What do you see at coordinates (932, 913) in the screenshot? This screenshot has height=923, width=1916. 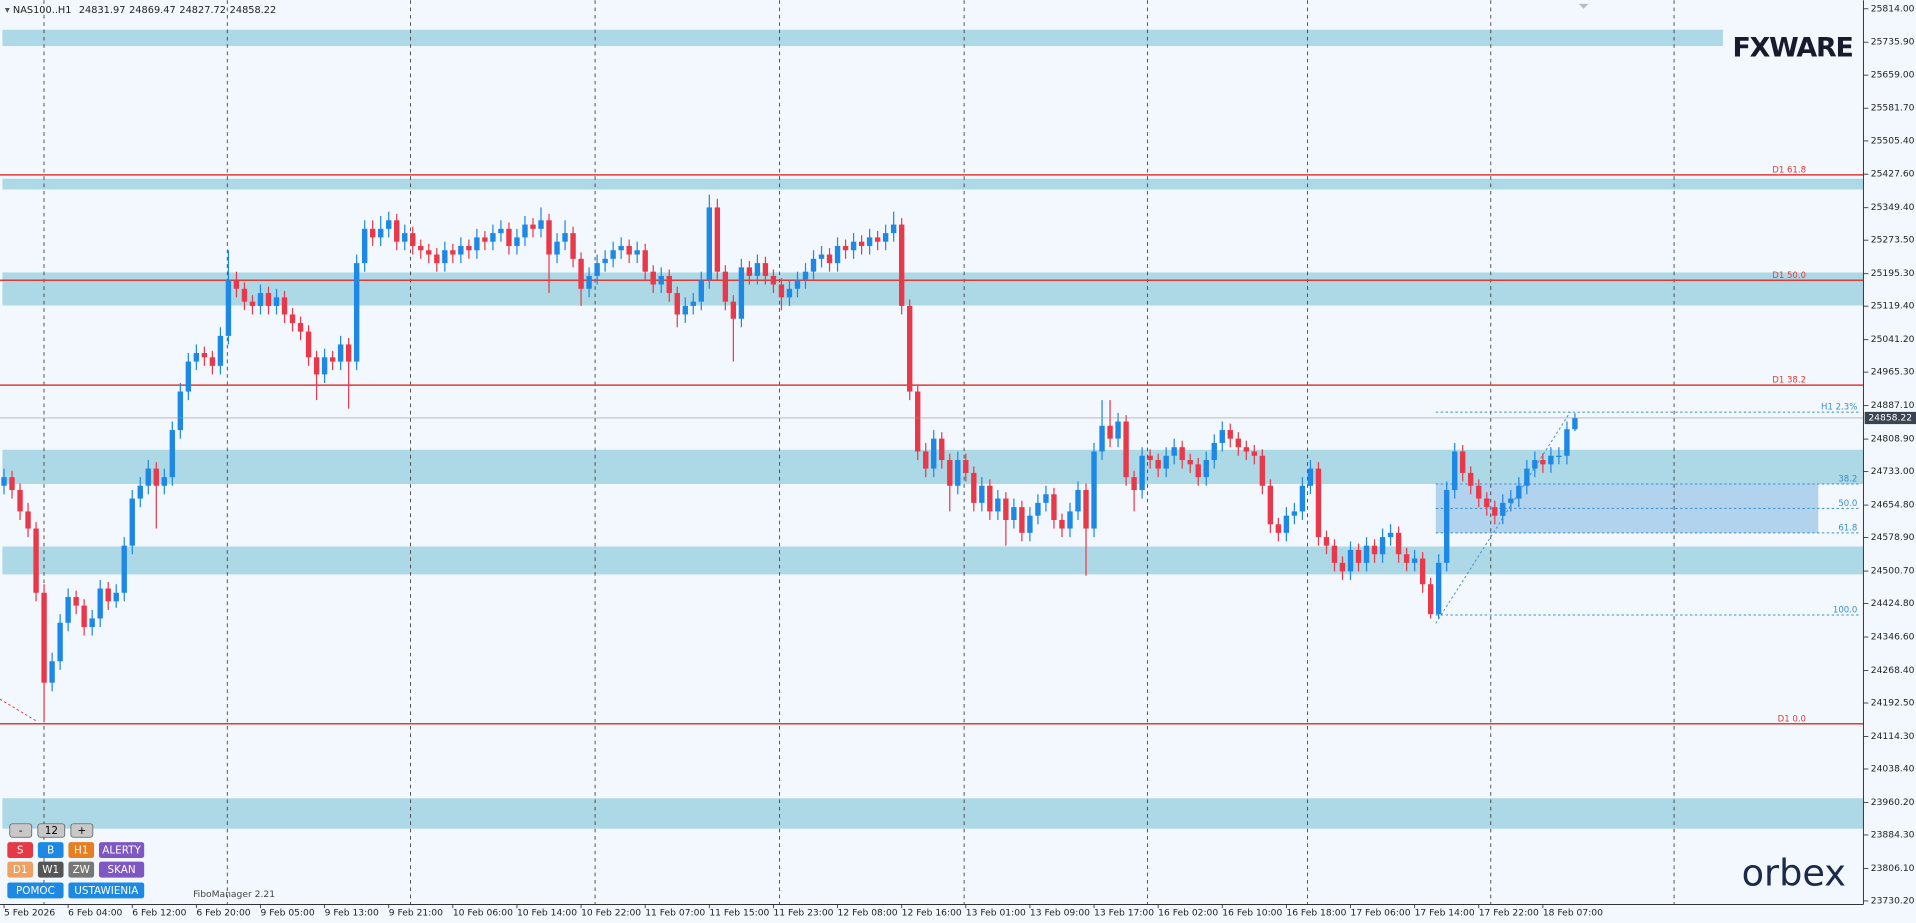 I see `x-tick-label: 12 Feb 16:00` at bounding box center [932, 913].